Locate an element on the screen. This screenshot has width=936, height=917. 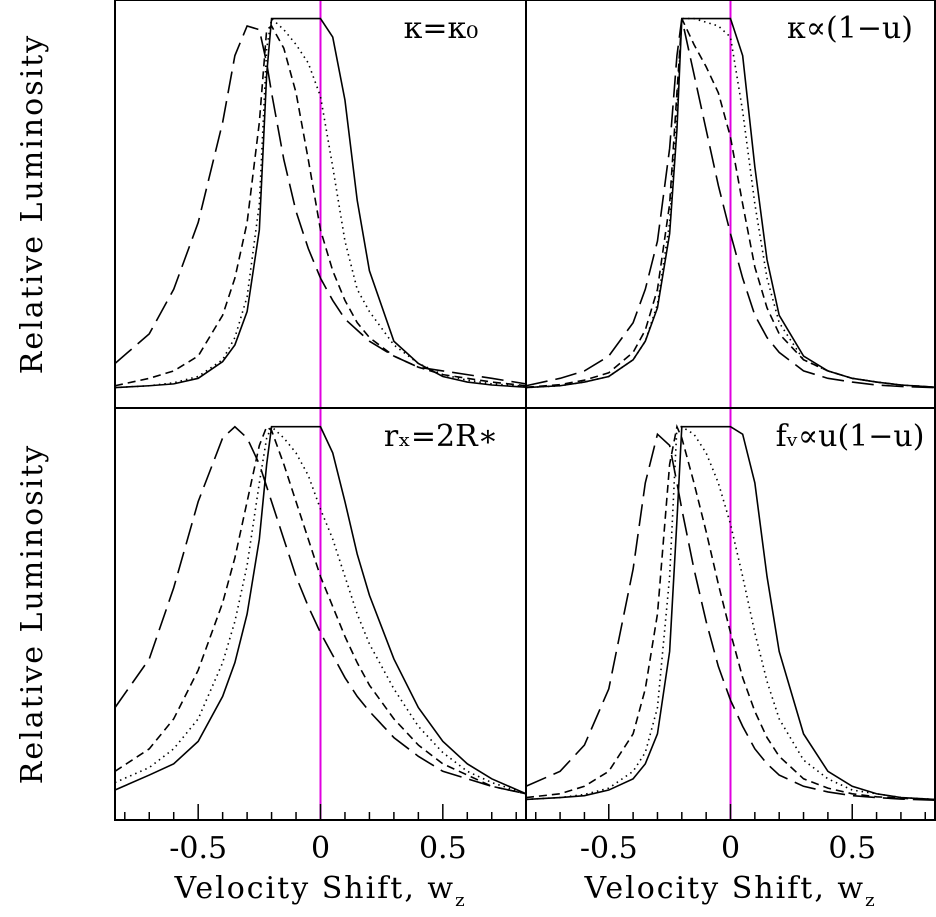
annotation: fᵥ∝u(1−u) is located at coordinates (850, 436).